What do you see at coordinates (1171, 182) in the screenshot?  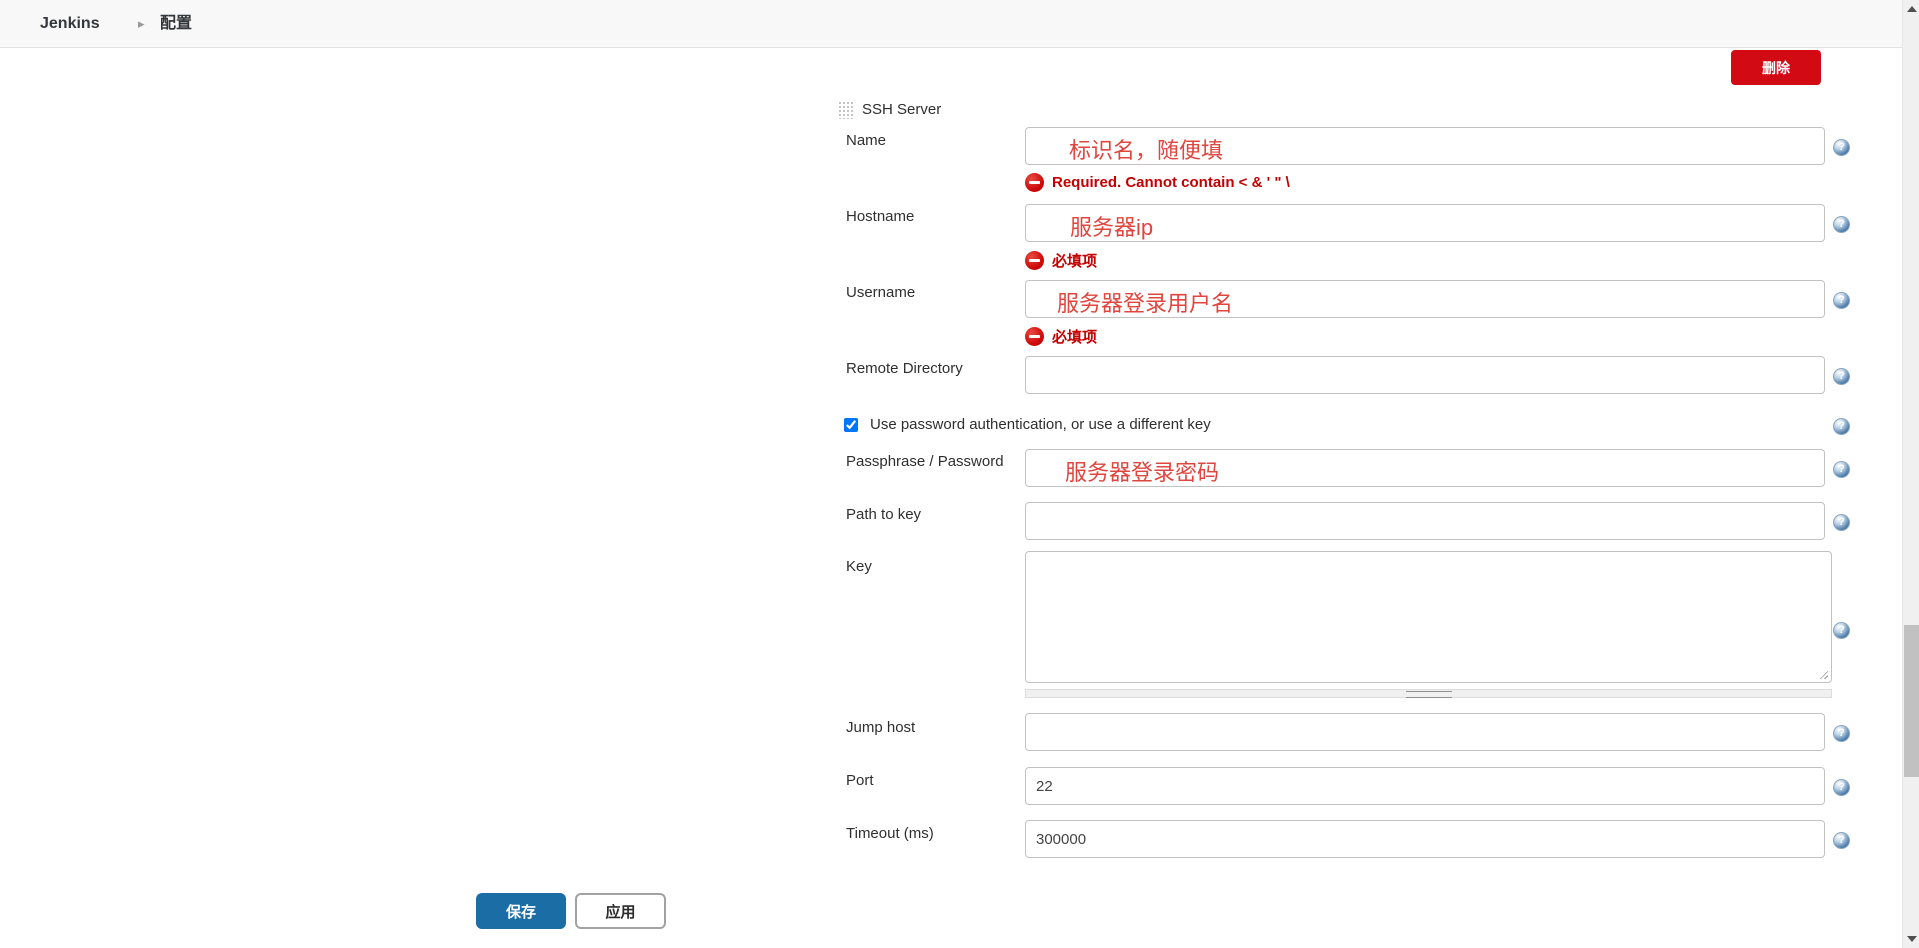 I see `name-error-text: Required. Cannot contain < & ' " \` at bounding box center [1171, 182].